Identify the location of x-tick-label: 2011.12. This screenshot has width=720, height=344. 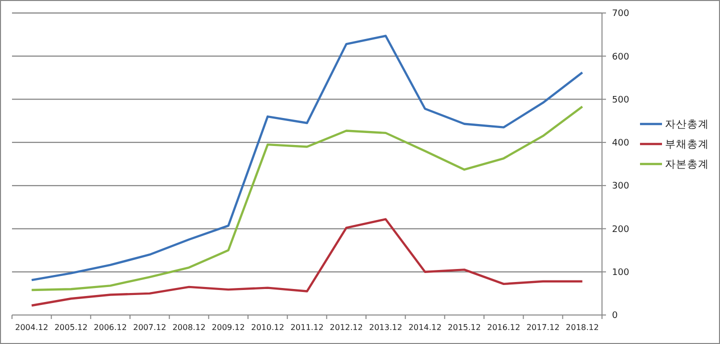
(307, 327).